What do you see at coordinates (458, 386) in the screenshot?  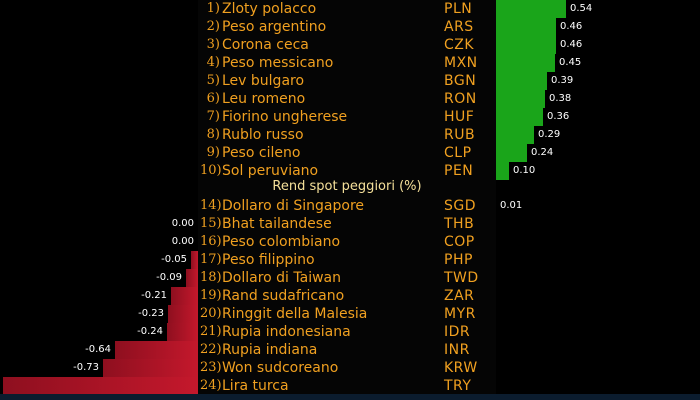 I see `currency-code: TRY` at bounding box center [458, 386].